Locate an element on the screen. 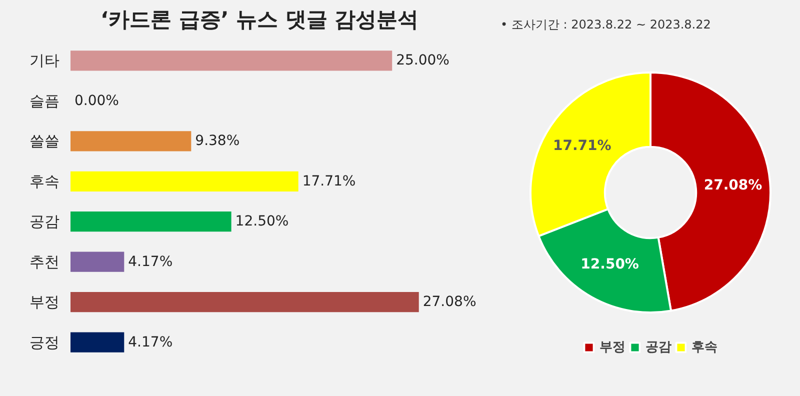 Image resolution: width=800 pixels, height=396 pixels. y-tick-label: 긍정 is located at coordinates (45, 342).